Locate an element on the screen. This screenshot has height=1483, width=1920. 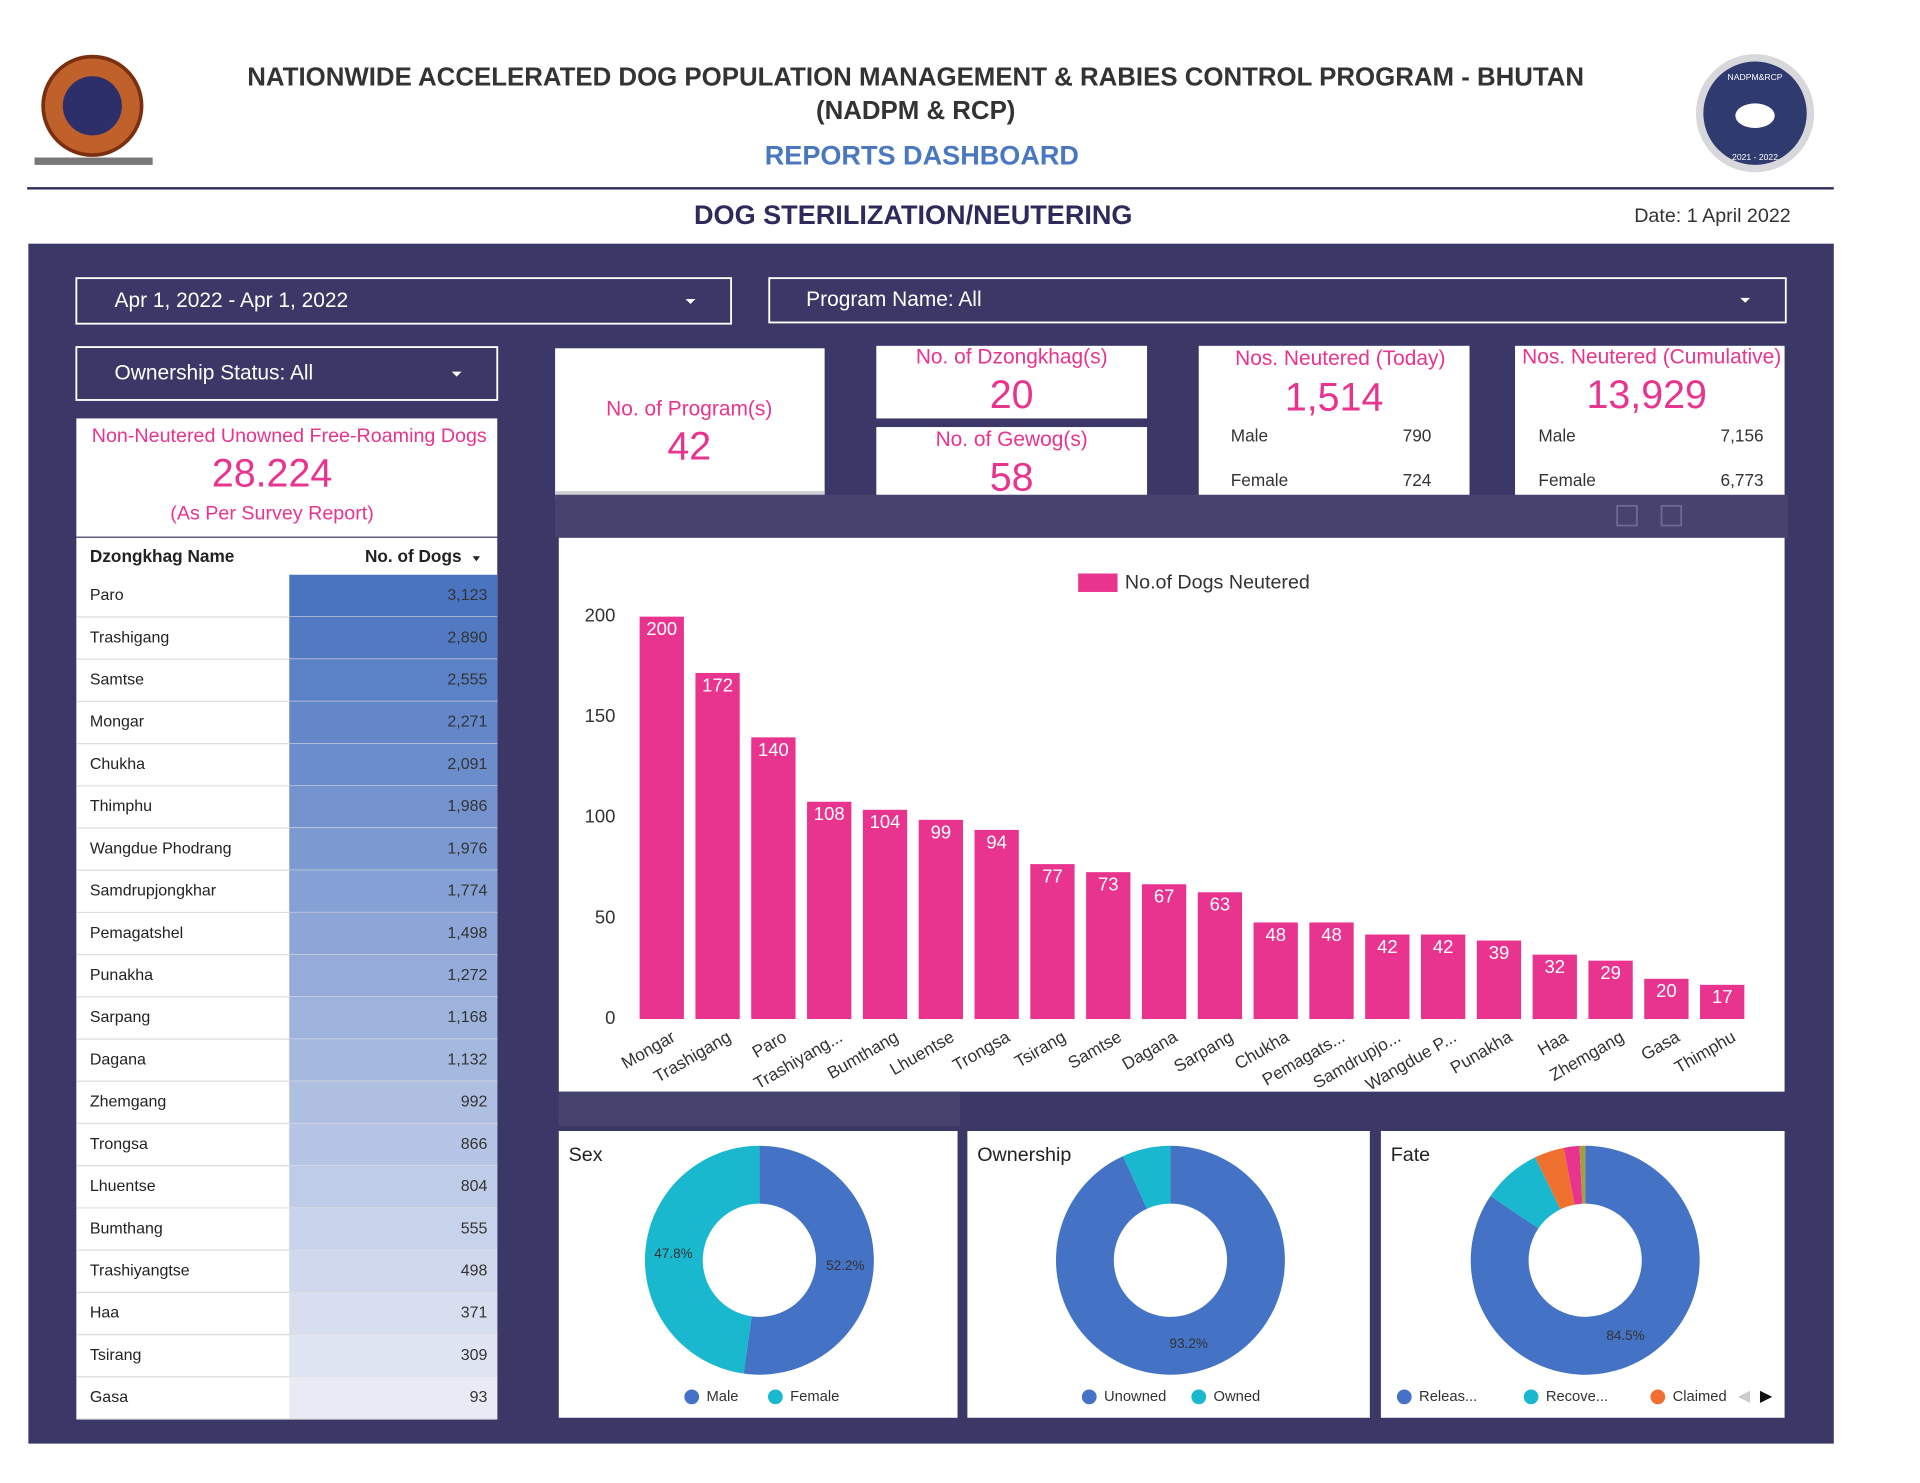
cell: Paro is located at coordinates (107, 595).